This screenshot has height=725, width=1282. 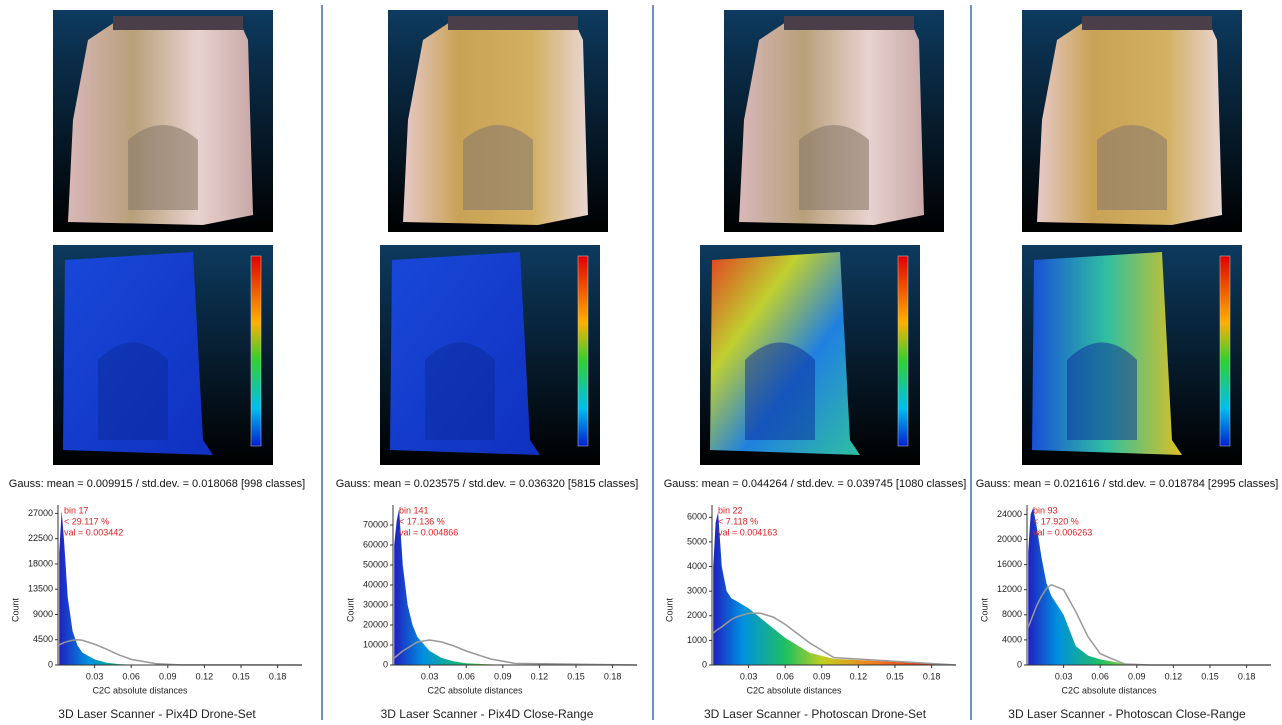 What do you see at coordinates (697, 517) in the screenshot?
I see `y-tick-label: 6000` at bounding box center [697, 517].